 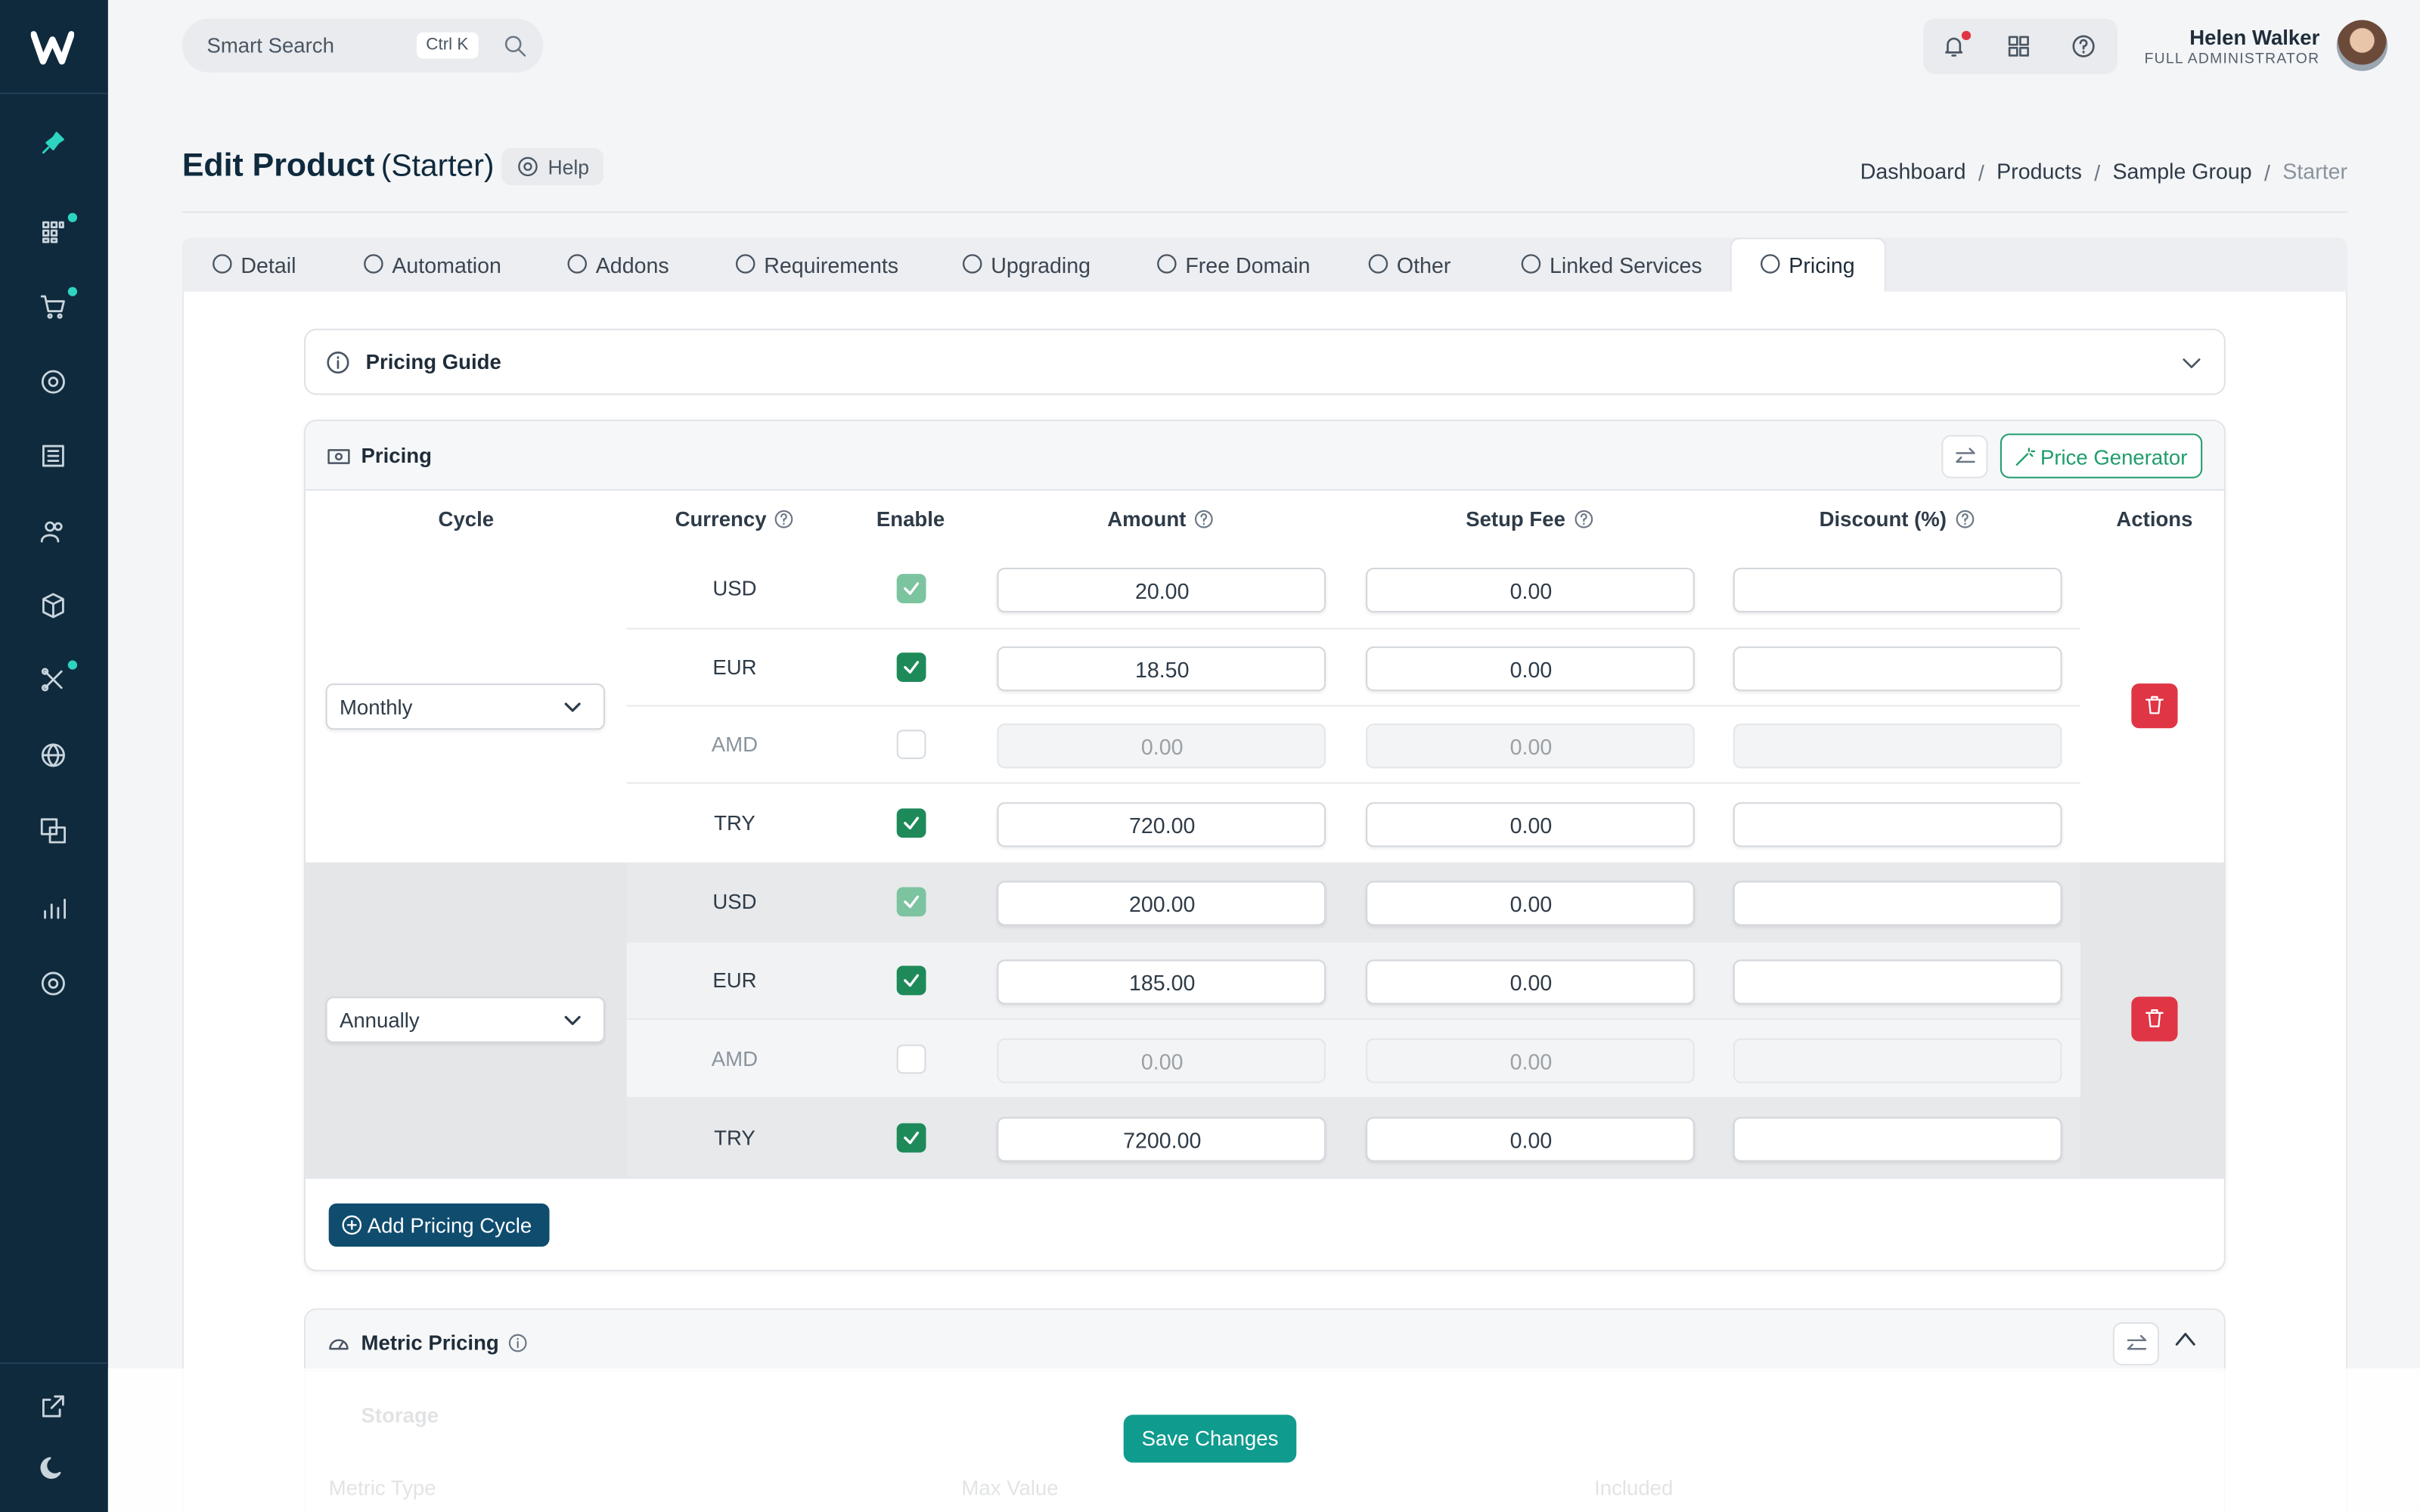 I want to click on add-cycle-button: Add Pricing Cycle, so click(x=439, y=1225).